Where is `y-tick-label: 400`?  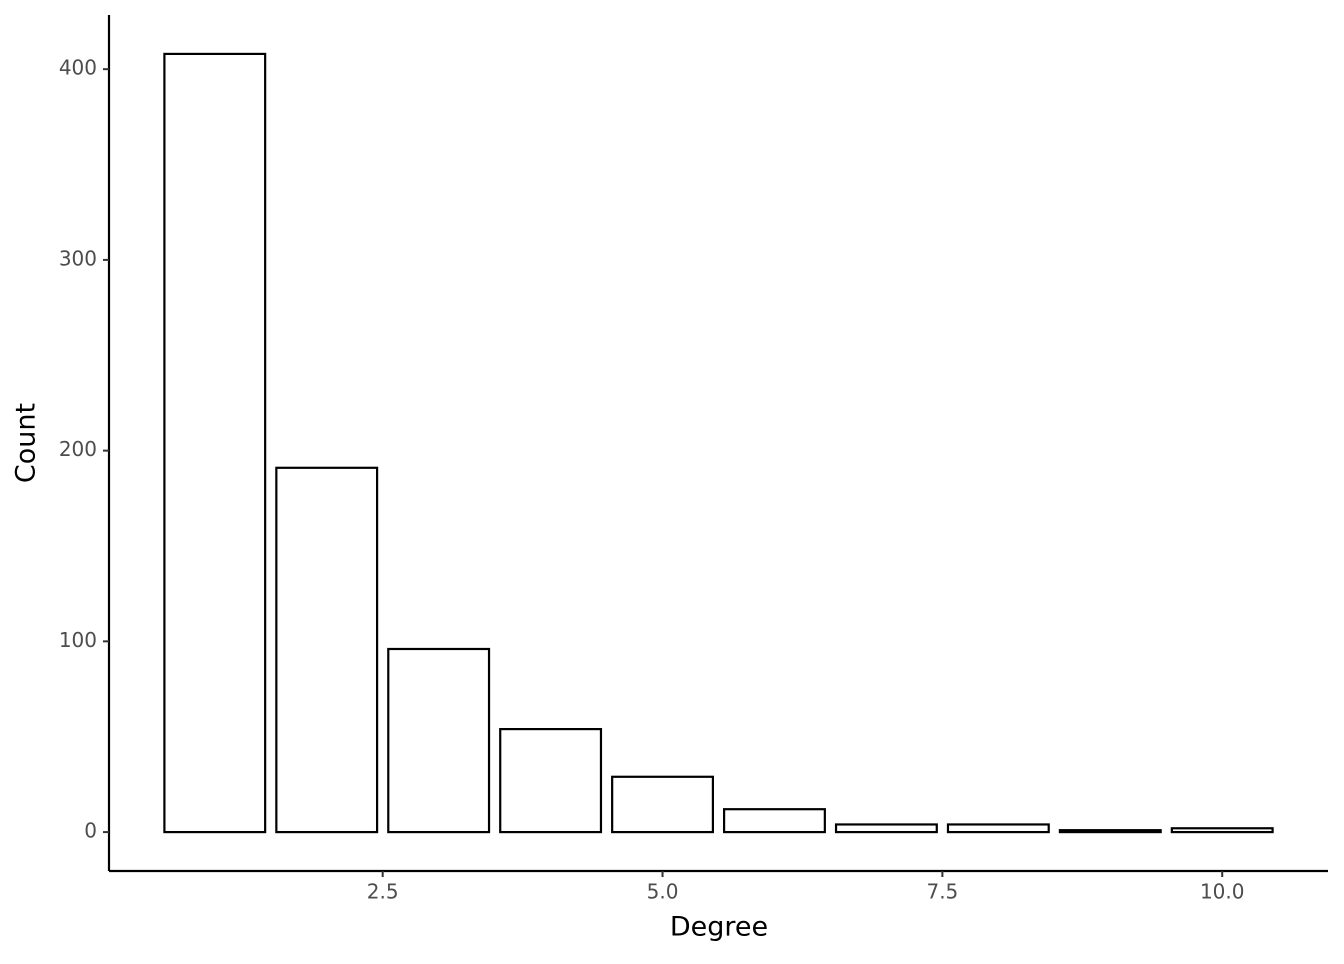
y-tick-label: 400 is located at coordinates (78, 68).